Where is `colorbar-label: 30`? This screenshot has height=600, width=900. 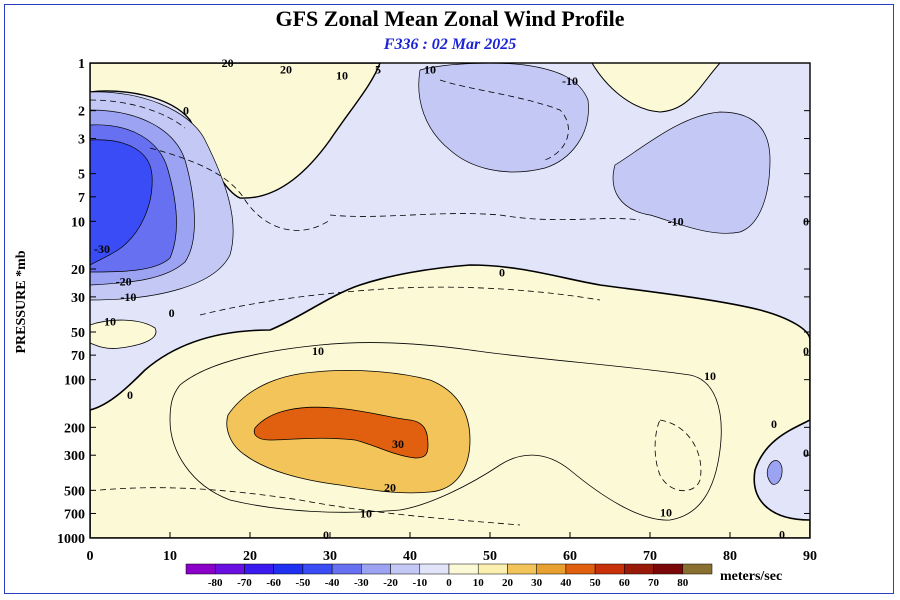 colorbar-label: 30 is located at coordinates (537, 583).